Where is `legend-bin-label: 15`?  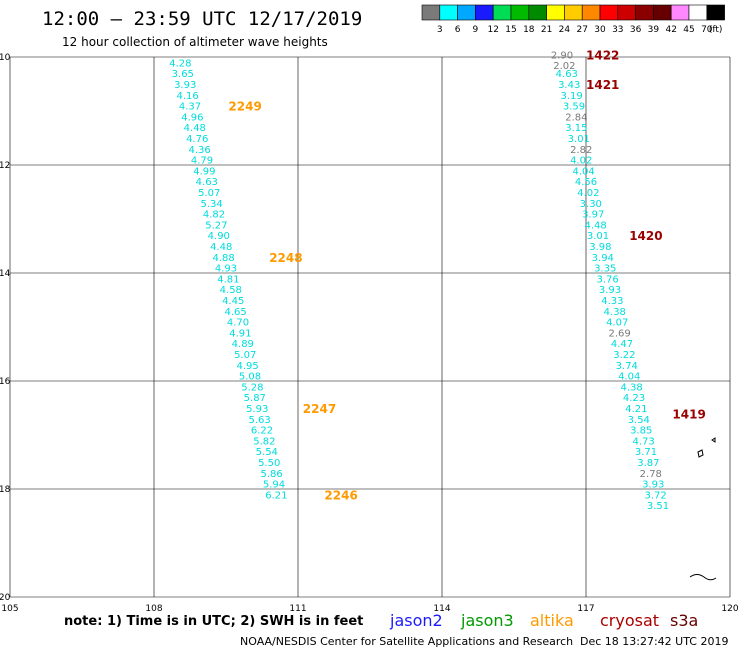 legend-bin-label: 15 is located at coordinates (510, 30).